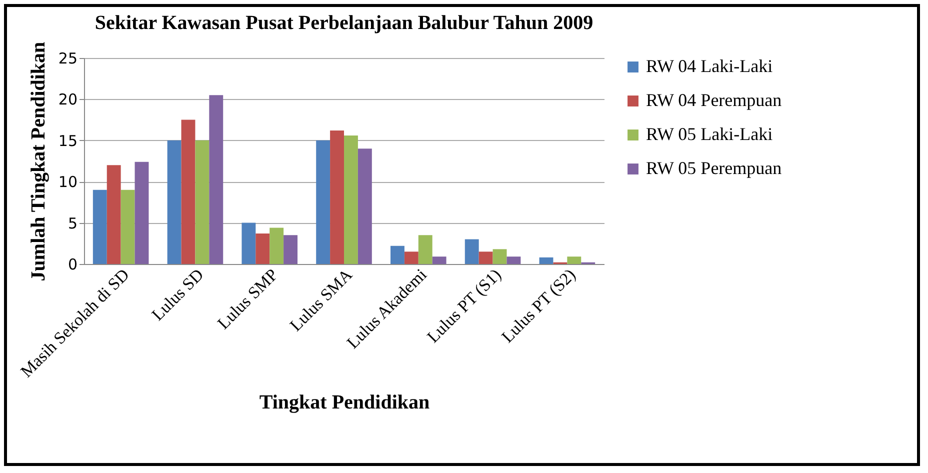  I want to click on legend-label: RW 04 Laki-Laki, so click(709, 66).